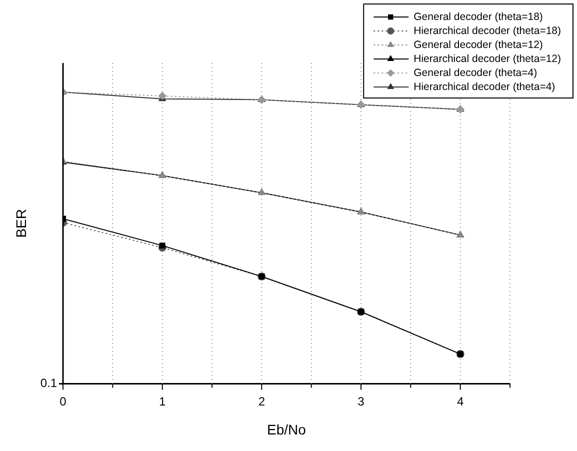 This screenshot has width=577, height=451. I want to click on legend-label: General decoder (theta=4), so click(476, 72).